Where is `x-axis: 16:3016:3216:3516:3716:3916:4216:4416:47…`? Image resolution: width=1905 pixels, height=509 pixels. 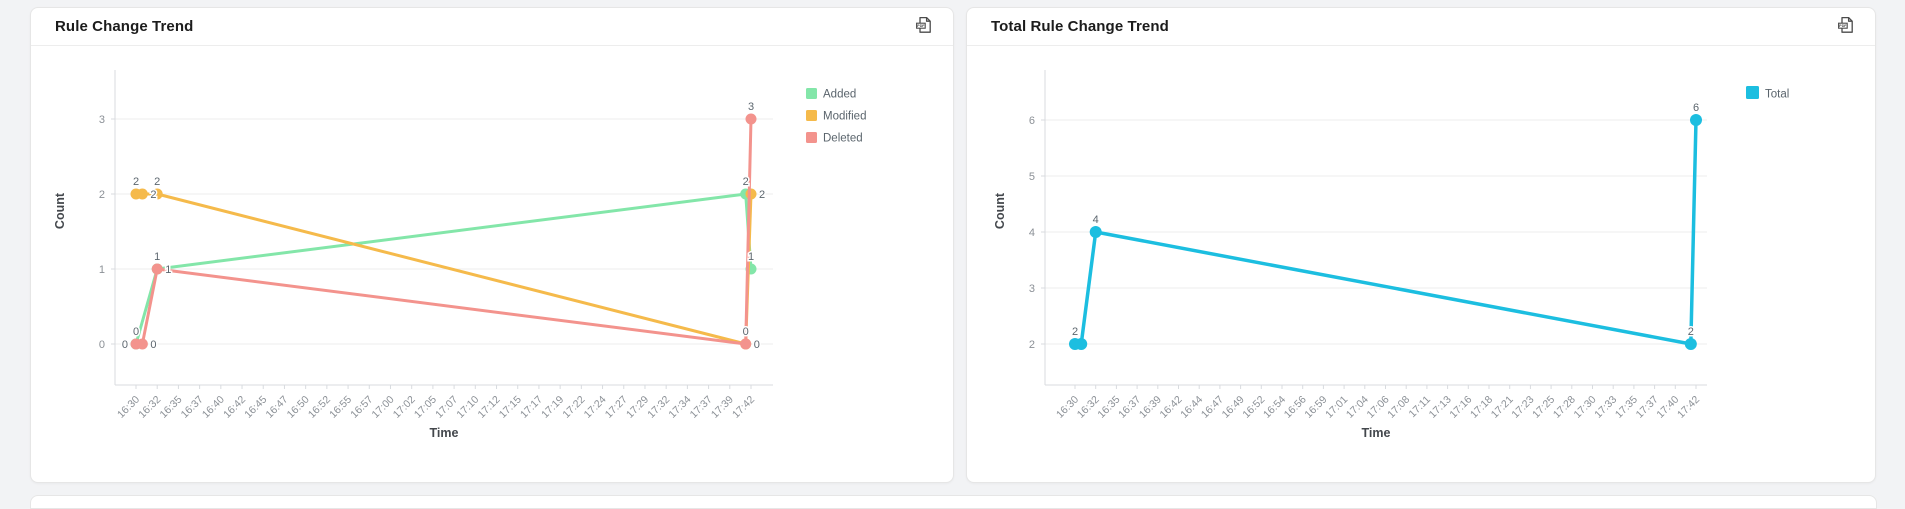 x-axis: 16:3016:3216:3516:3716:3916:4216:4416:47… is located at coordinates (1376, 402).